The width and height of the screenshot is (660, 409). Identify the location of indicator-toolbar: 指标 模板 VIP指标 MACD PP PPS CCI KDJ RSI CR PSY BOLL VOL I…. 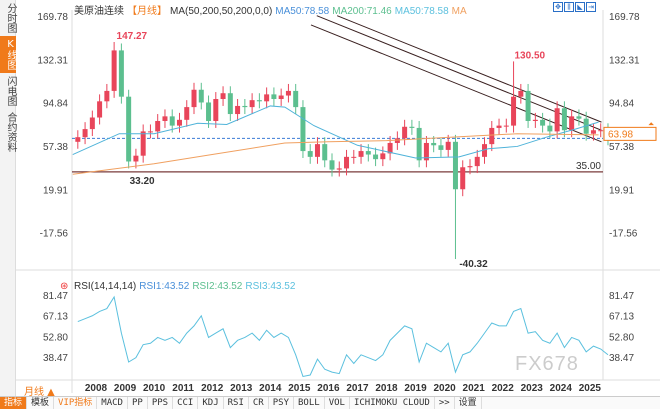
(330, 402).